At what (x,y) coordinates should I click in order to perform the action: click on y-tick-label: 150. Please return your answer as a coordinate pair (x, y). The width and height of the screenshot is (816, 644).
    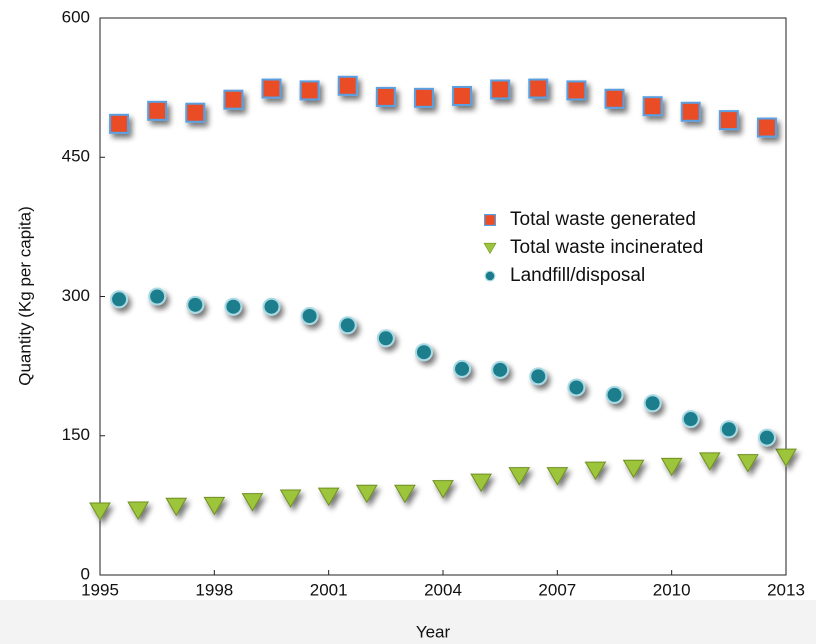
    Looking at the image, I should click on (76, 434).